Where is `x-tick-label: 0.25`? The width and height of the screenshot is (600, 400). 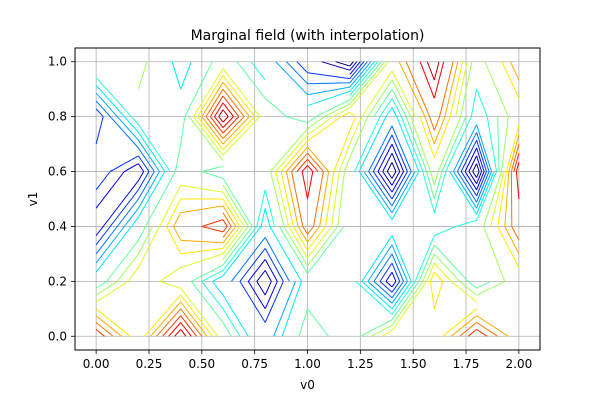
x-tick-label: 0.25 is located at coordinates (149, 364).